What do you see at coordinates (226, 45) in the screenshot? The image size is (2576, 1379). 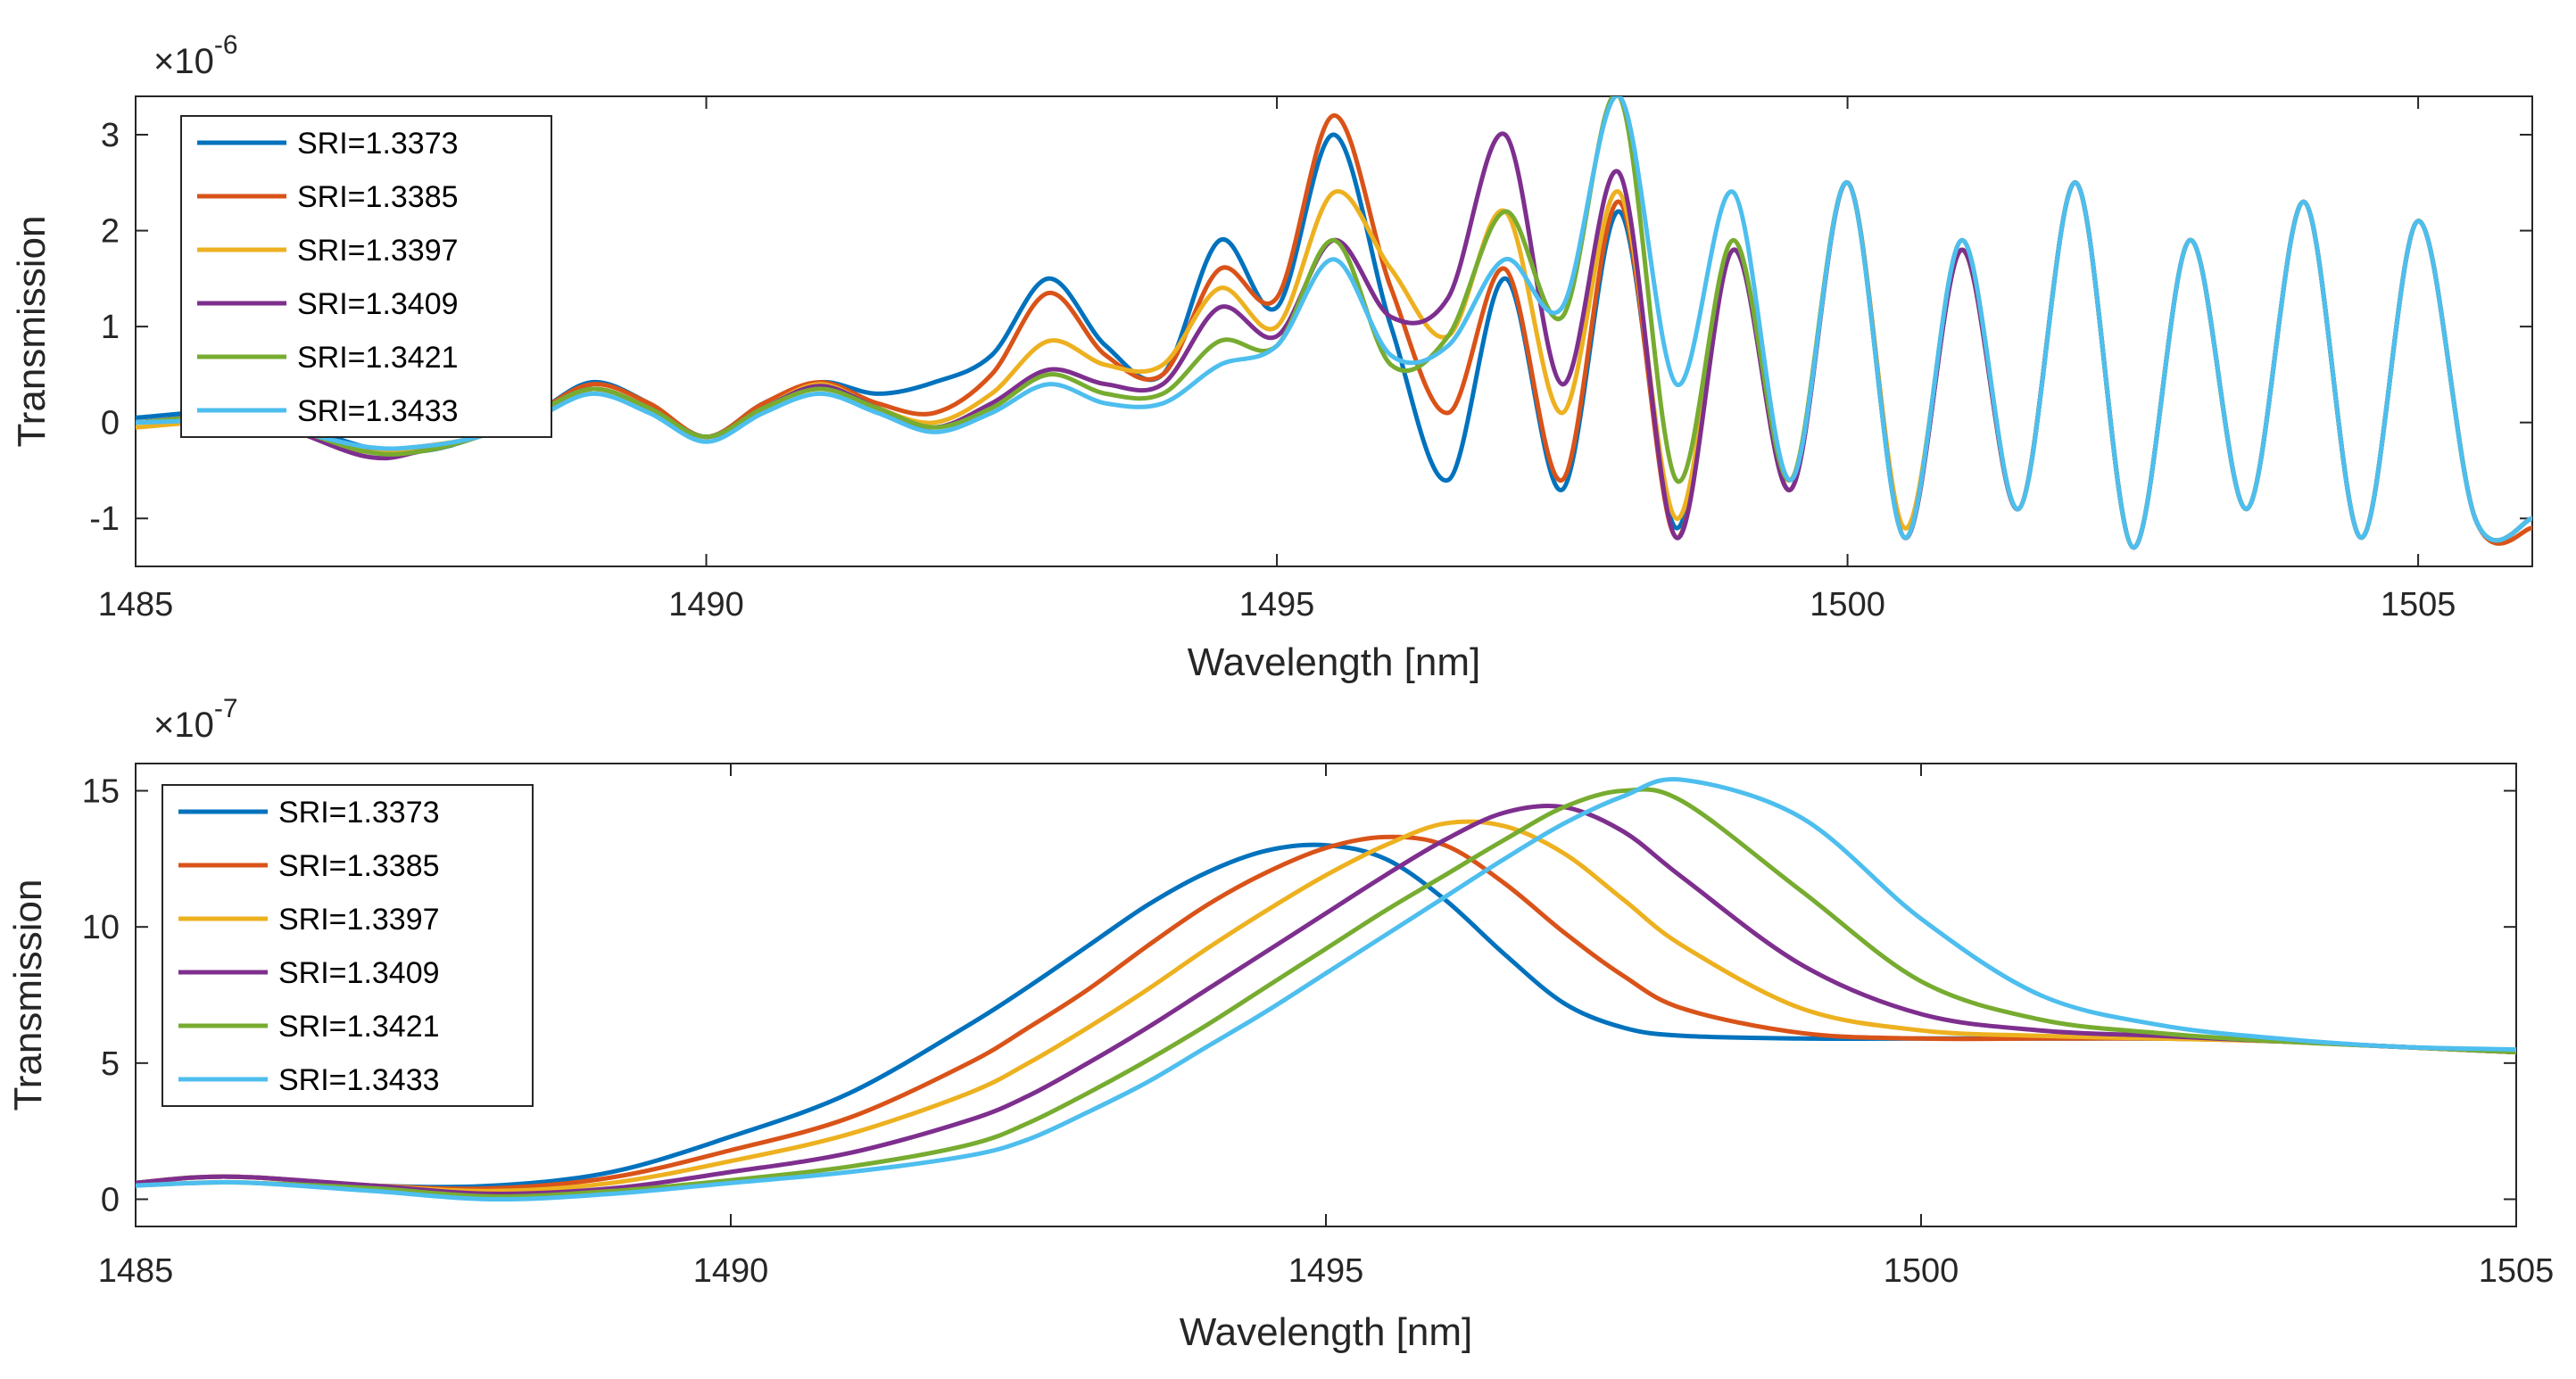 I see `y-axis-multiplier-exponent: -6` at bounding box center [226, 45].